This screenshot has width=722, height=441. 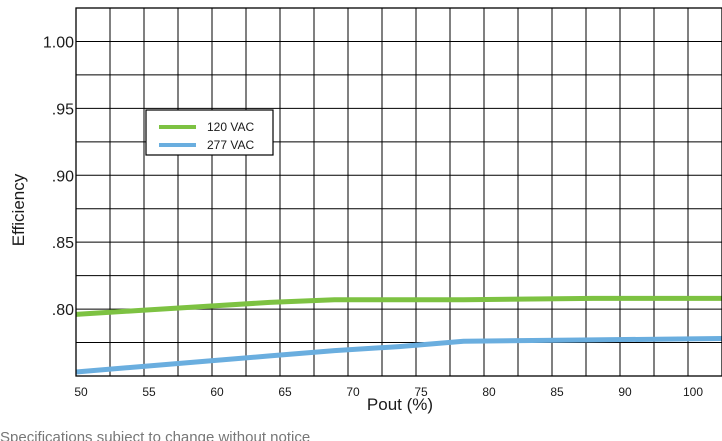 I want to click on series-line-120vac, so click(x=398, y=306).